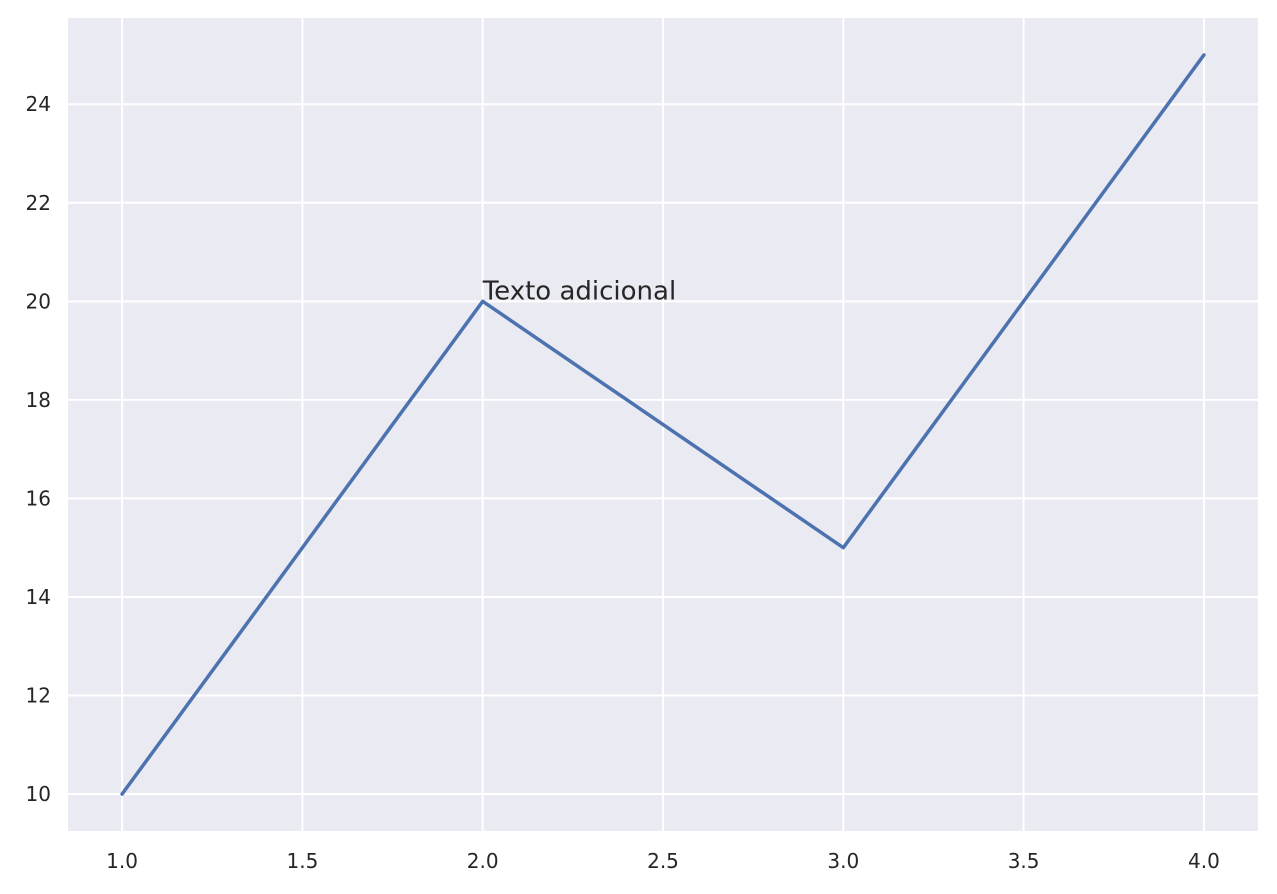 The image size is (1277, 894). What do you see at coordinates (1204, 861) in the screenshot?
I see `x-tick-label: 4.0` at bounding box center [1204, 861].